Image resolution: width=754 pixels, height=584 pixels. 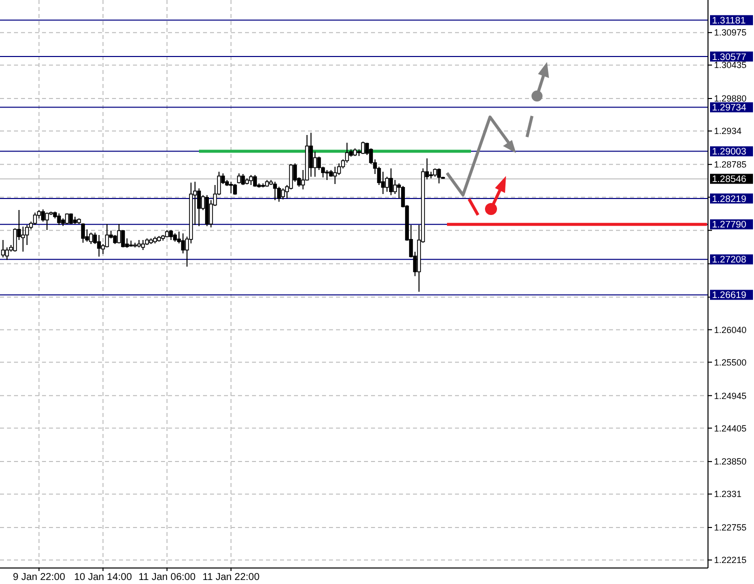 What do you see at coordinates (729, 108) in the screenshot?
I see `ref-line-label: 1.29734` at bounding box center [729, 108].